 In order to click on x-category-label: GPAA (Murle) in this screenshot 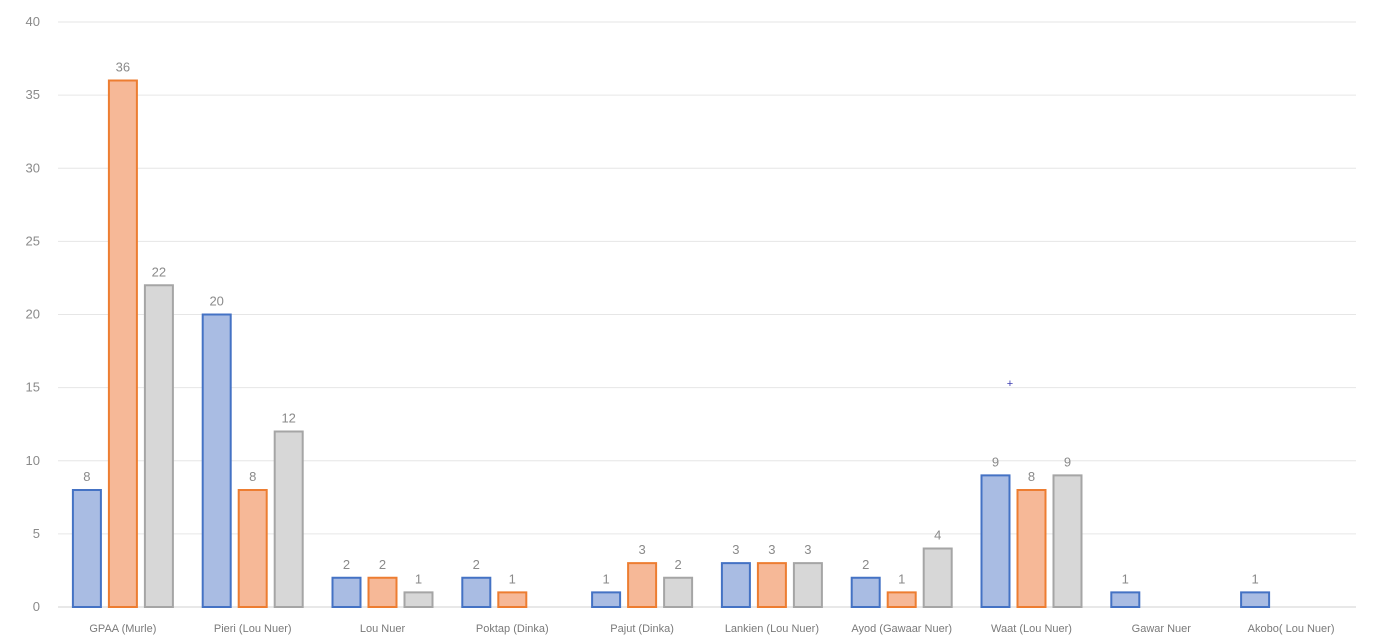, I will do `click(122, 629)`.